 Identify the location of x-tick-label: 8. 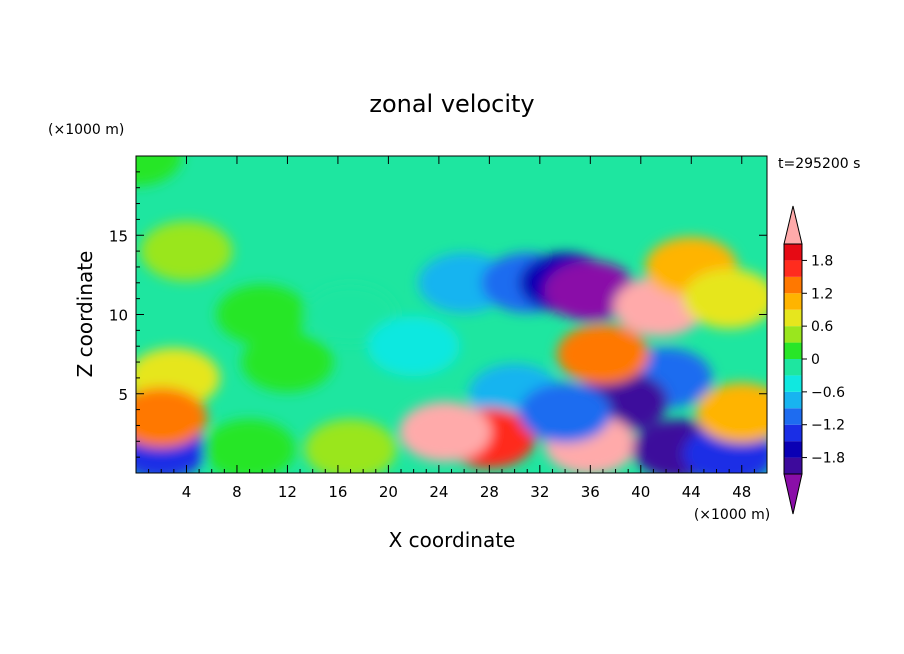
(237, 492).